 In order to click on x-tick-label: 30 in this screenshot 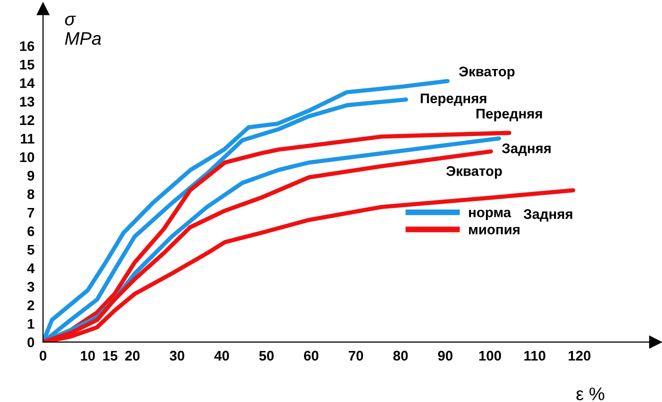, I will do `click(177, 355)`.